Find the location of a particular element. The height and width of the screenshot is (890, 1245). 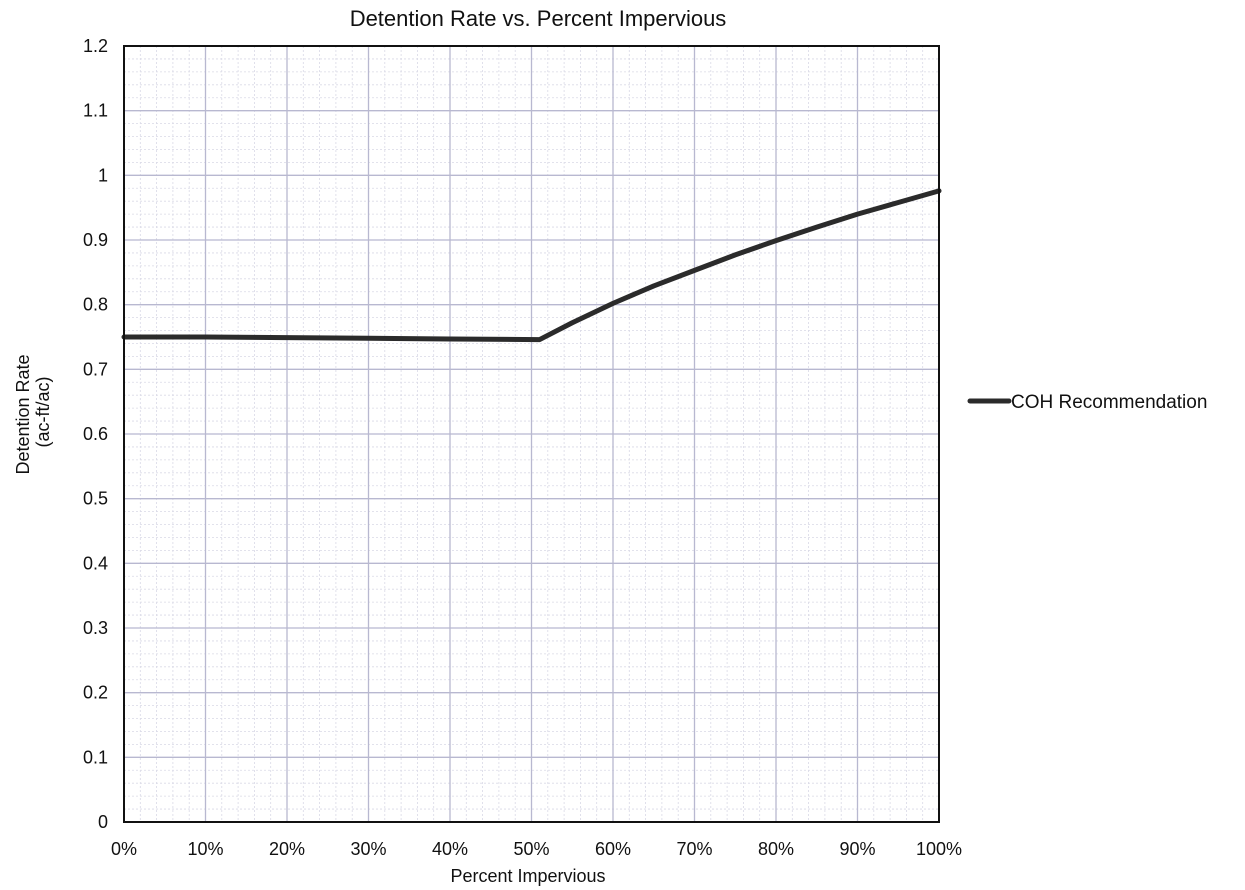

x-tick-label: 70% is located at coordinates (694, 849).